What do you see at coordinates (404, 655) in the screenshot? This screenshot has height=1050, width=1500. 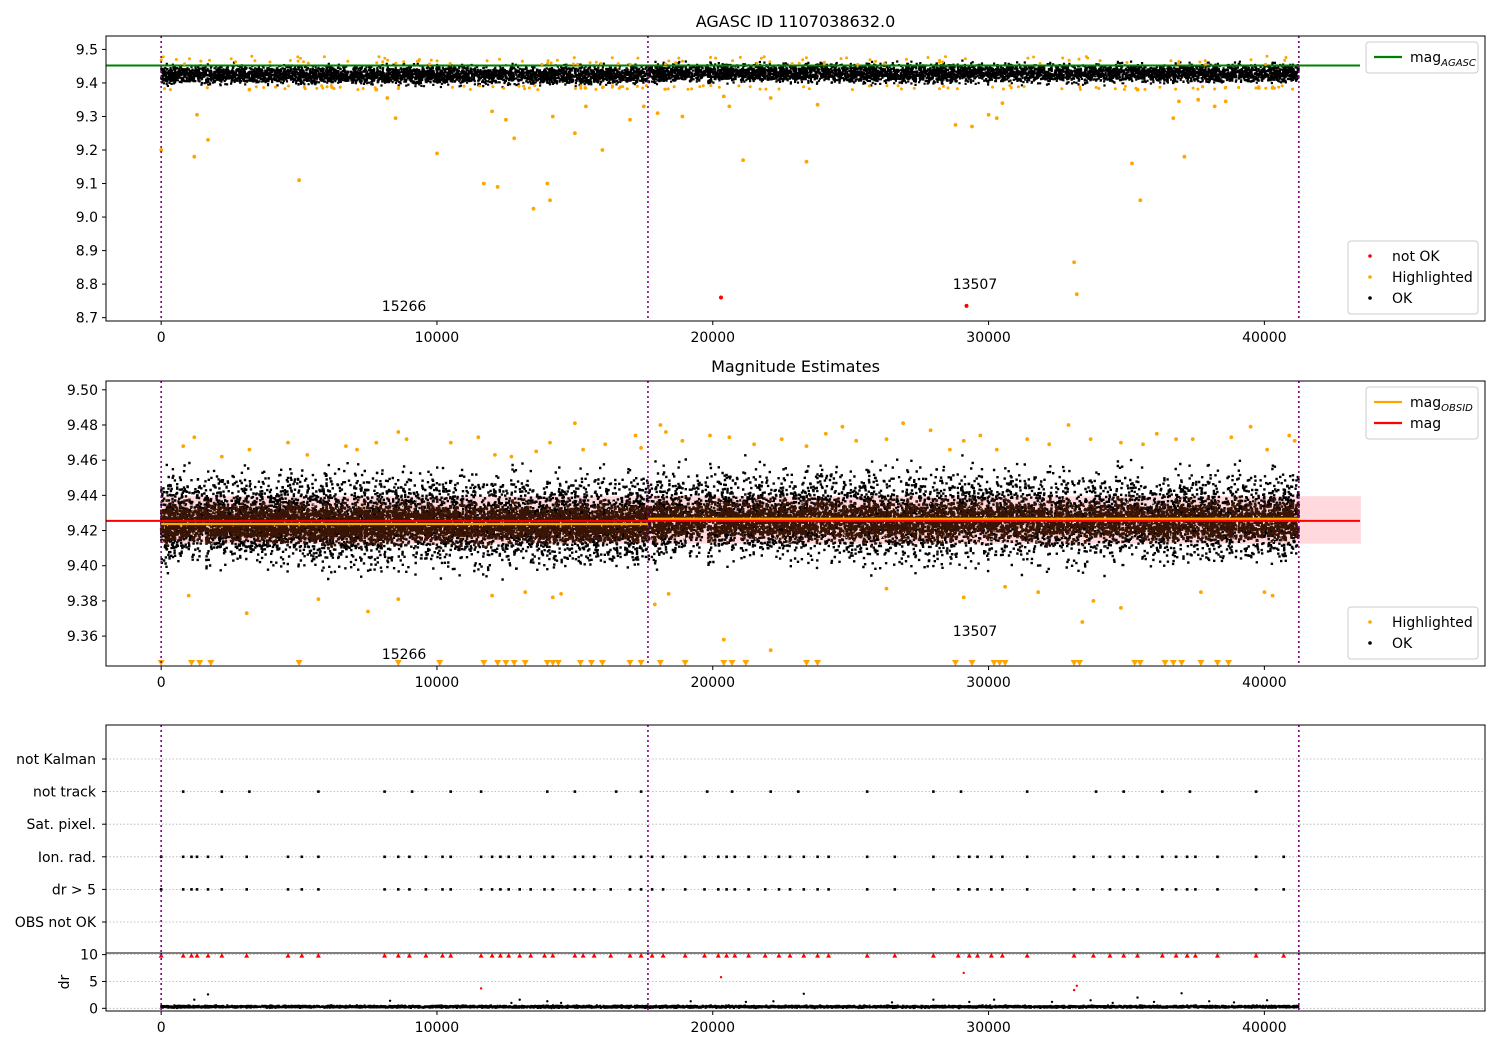 I see `mag-obsid-label: 15266` at bounding box center [404, 655].